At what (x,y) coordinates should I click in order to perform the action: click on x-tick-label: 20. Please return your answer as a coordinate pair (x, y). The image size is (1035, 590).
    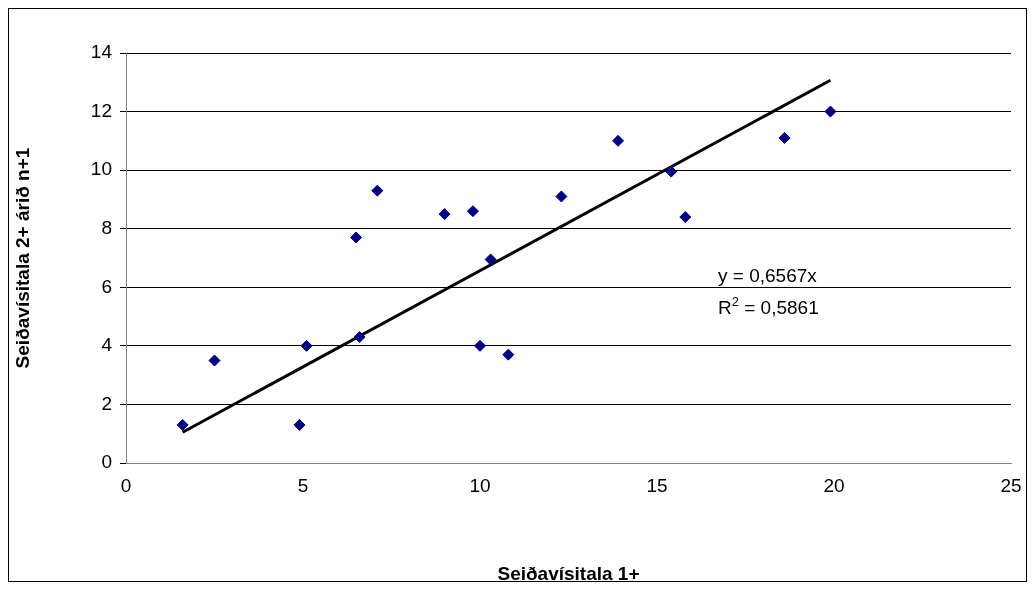
    Looking at the image, I should click on (834, 485).